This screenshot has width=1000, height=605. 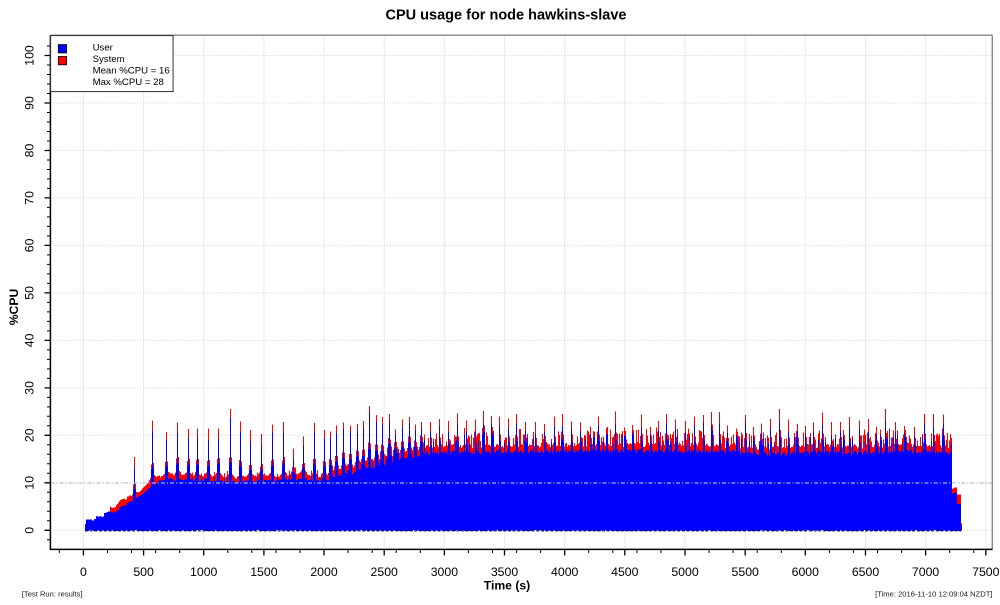 I want to click on svg-text: 2000, so click(x=324, y=572).